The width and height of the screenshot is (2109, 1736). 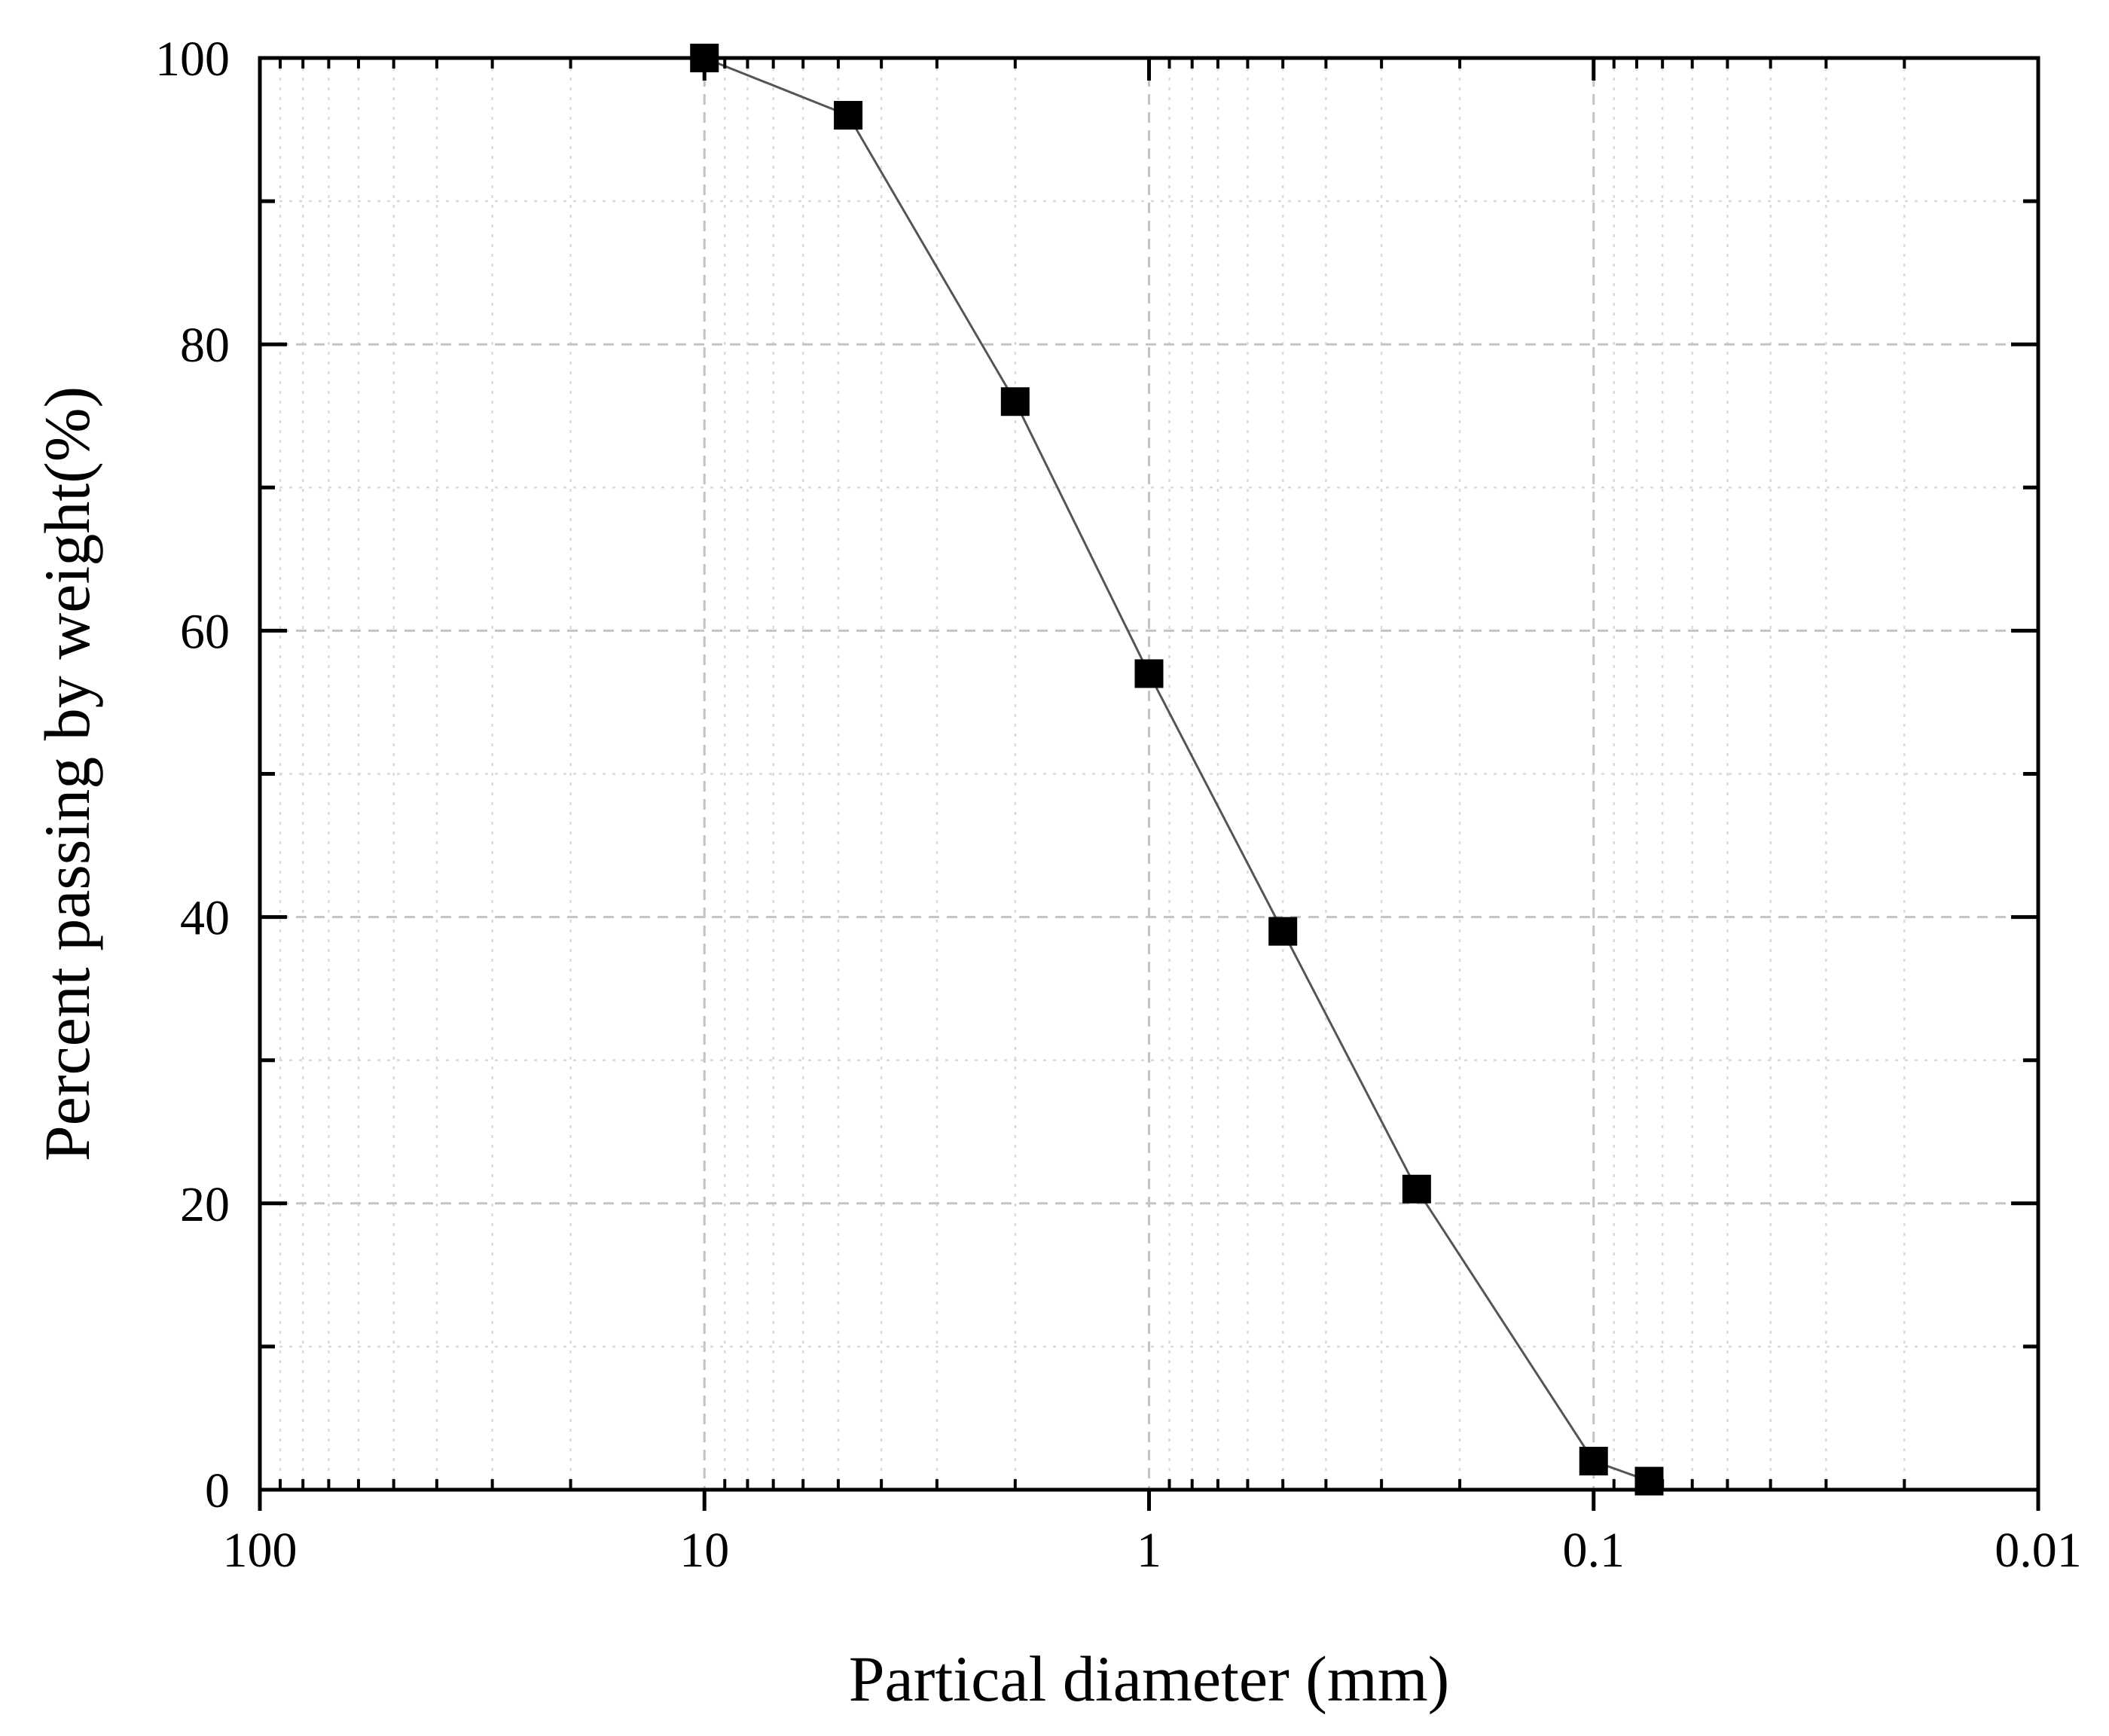 What do you see at coordinates (1149, 1679) in the screenshot?
I see `x-axis-title: Partical diameter (mm)` at bounding box center [1149, 1679].